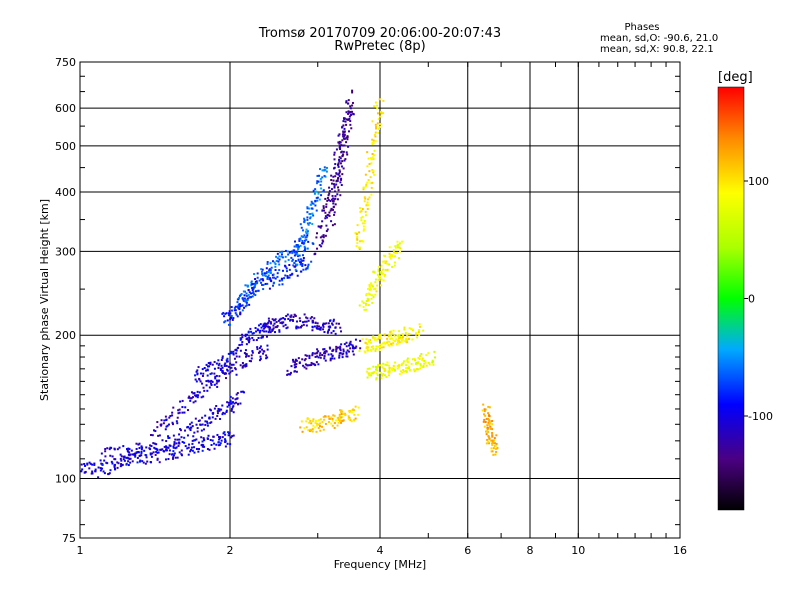 This screenshot has width=800, height=600. What do you see at coordinates (80, 550) in the screenshot?
I see `x-tick-label: 1` at bounding box center [80, 550].